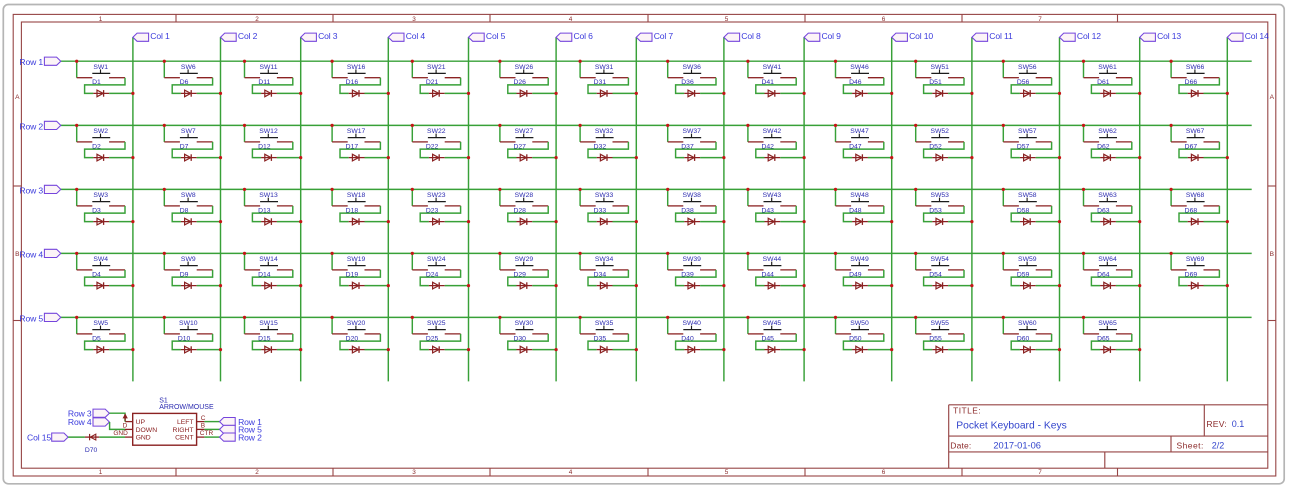  What do you see at coordinates (163, 400) in the screenshot?
I see `svg-text: S1` at bounding box center [163, 400].